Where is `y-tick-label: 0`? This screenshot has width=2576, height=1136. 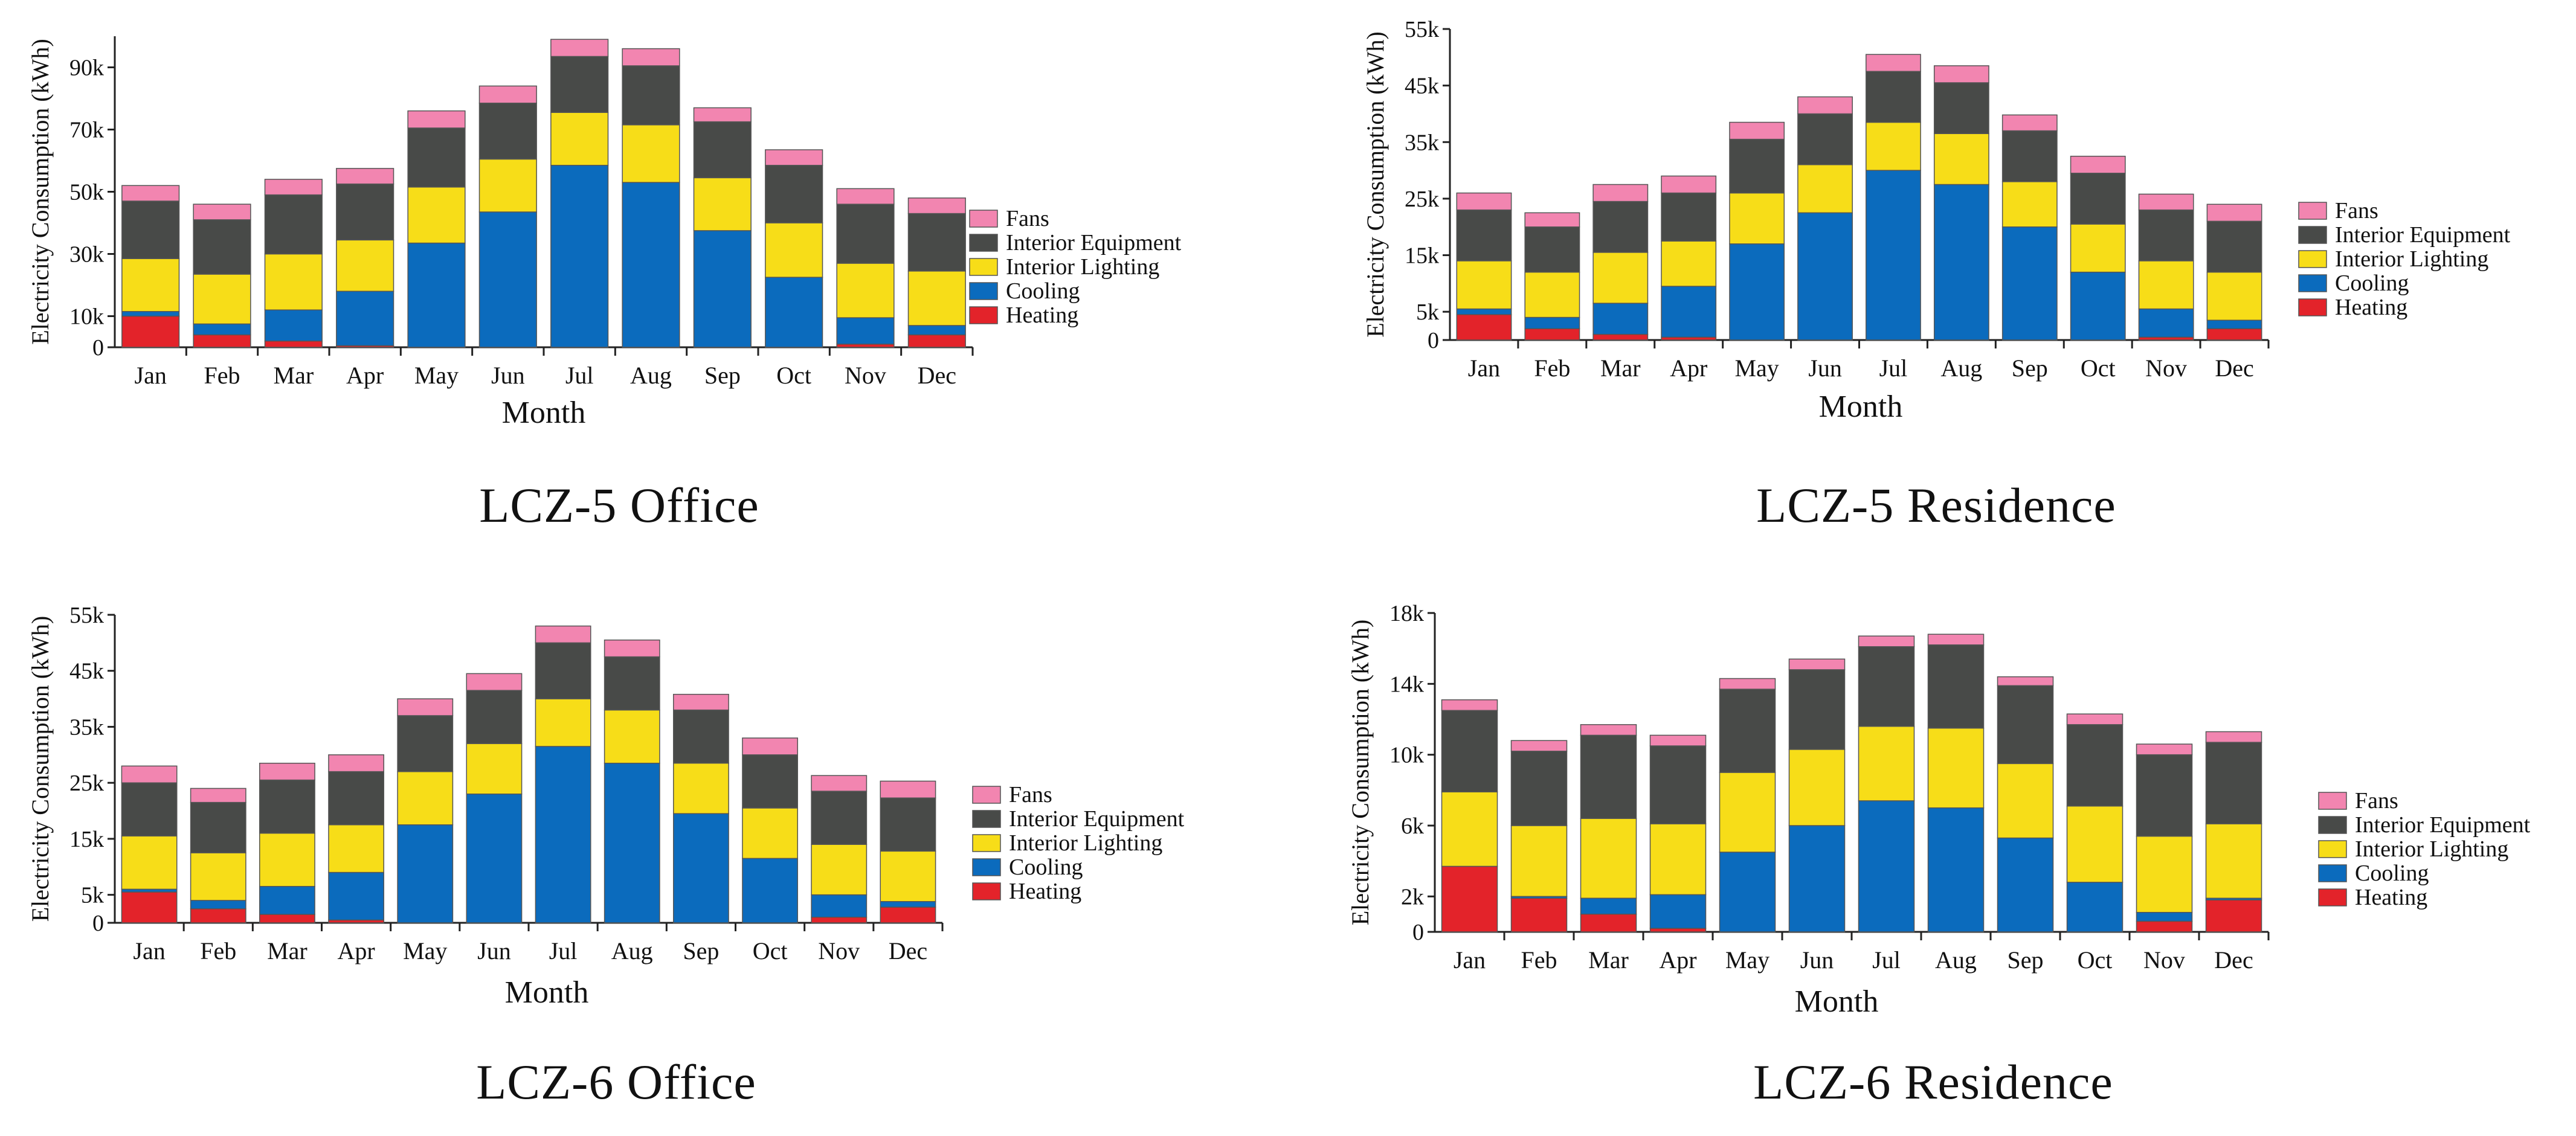 y-tick-label: 0 is located at coordinates (98, 923).